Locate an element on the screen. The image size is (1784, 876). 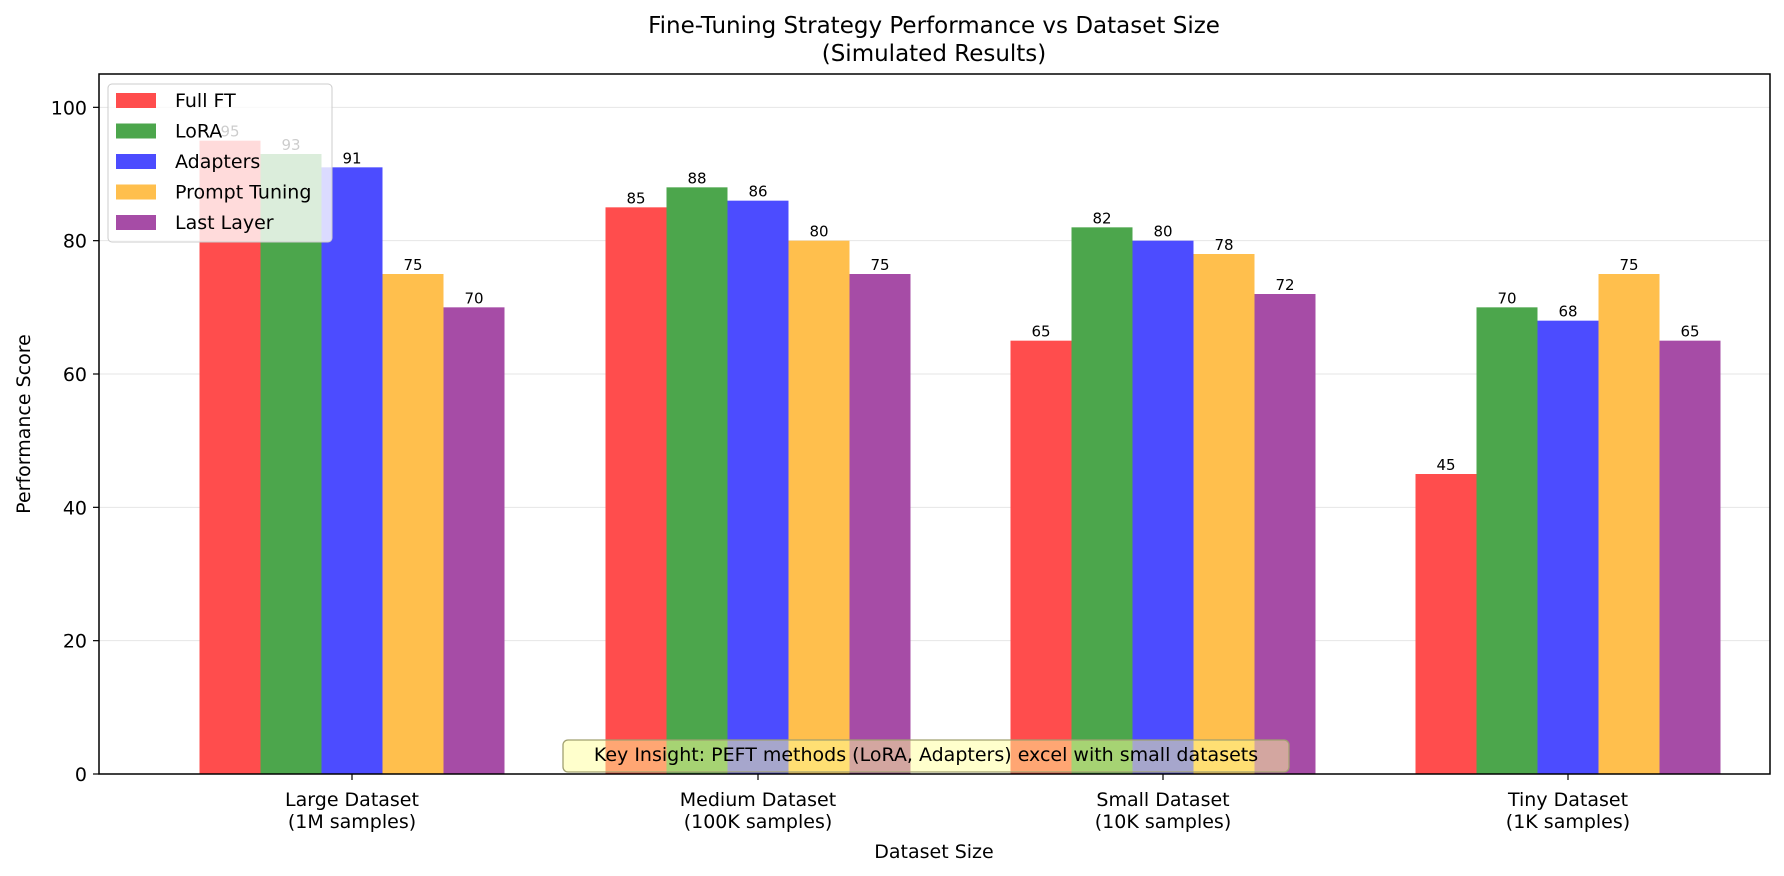
x-tick-label: Medium Dataset is located at coordinates (758, 800).